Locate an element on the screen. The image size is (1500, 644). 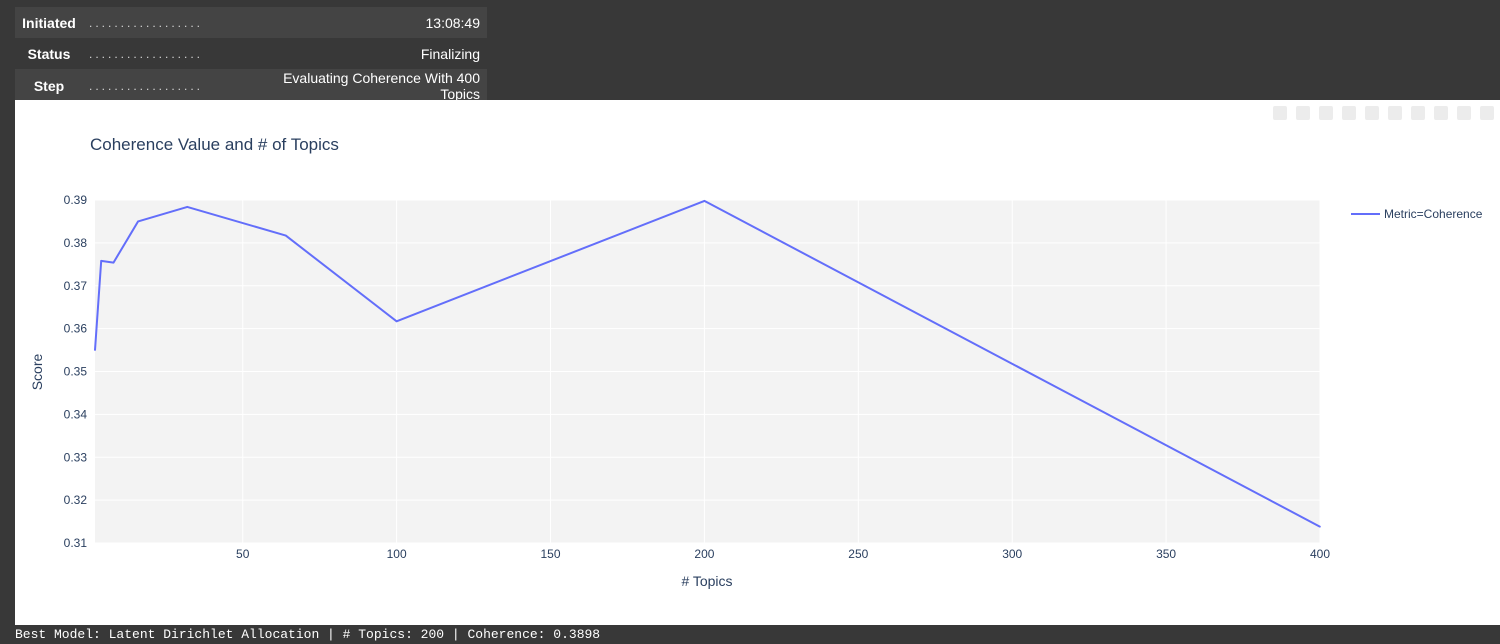
y-tick-label: 0.37 is located at coordinates (76, 286).